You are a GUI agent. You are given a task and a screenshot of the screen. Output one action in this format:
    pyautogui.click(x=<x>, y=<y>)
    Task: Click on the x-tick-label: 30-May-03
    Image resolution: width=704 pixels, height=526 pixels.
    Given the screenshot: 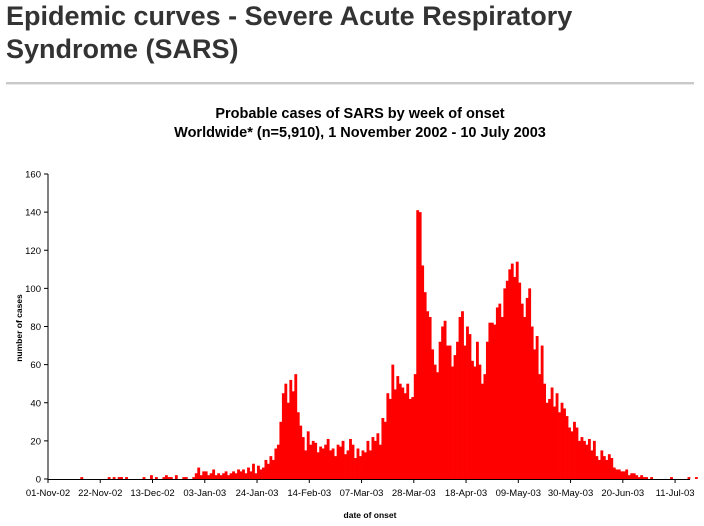 What is the action you would take?
    pyautogui.click(x=570, y=493)
    